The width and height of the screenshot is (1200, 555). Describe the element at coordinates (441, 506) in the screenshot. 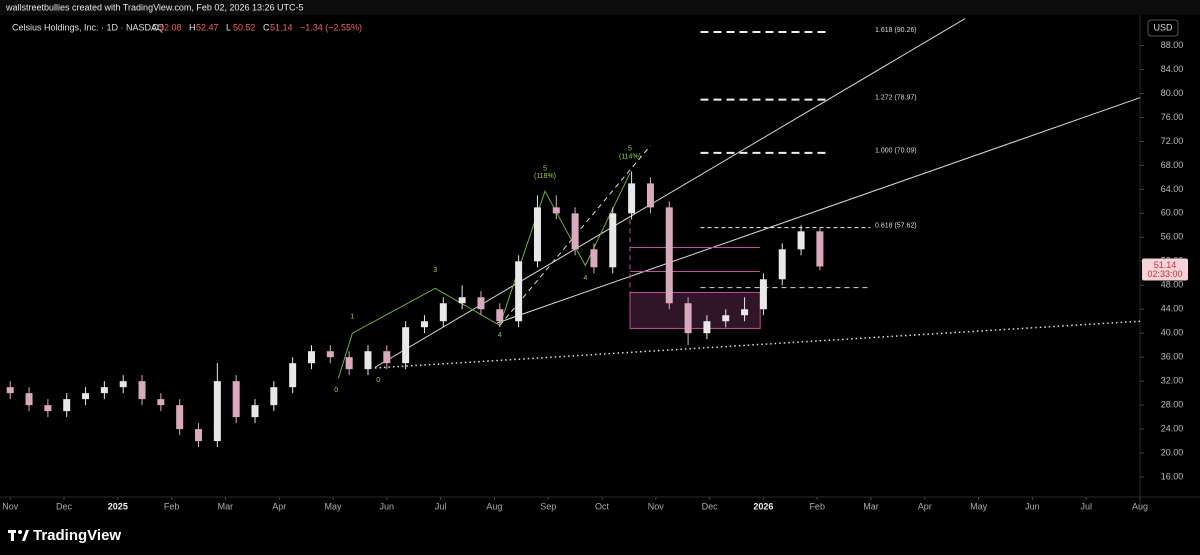

I see `x-tick-label: Jul` at that location.